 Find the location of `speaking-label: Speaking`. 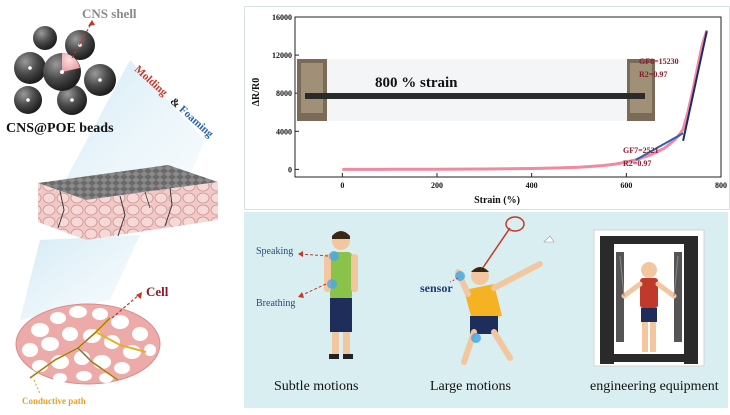

speaking-label: Speaking is located at coordinates (274, 251).